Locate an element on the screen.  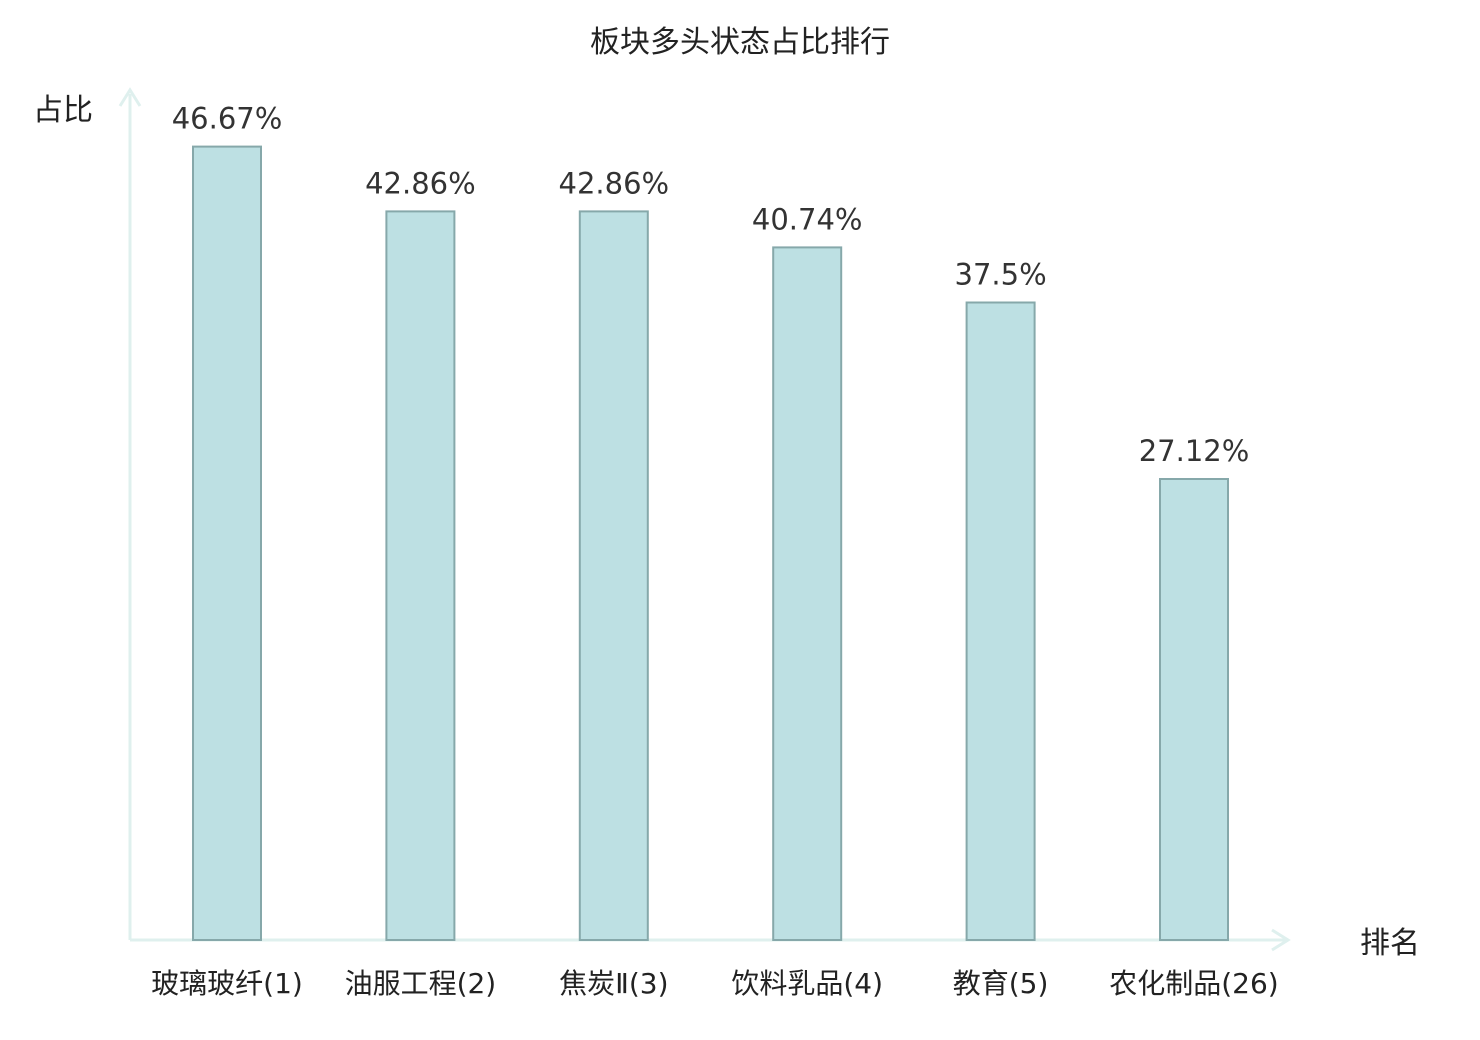
x-axis is located at coordinates (710, 940).